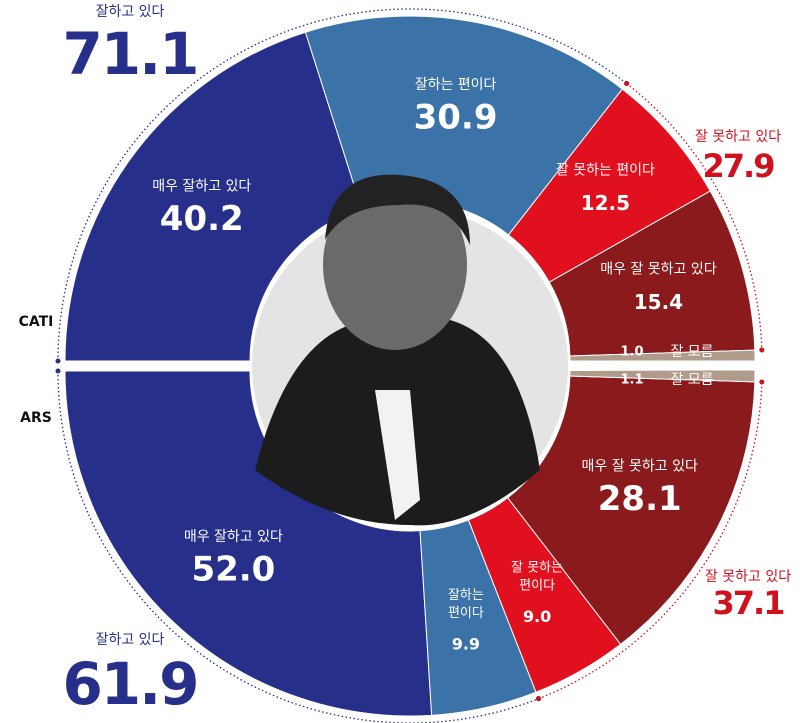  Describe the element at coordinates (739, 166) in the screenshot. I see `summary-value: 27.9` at that location.